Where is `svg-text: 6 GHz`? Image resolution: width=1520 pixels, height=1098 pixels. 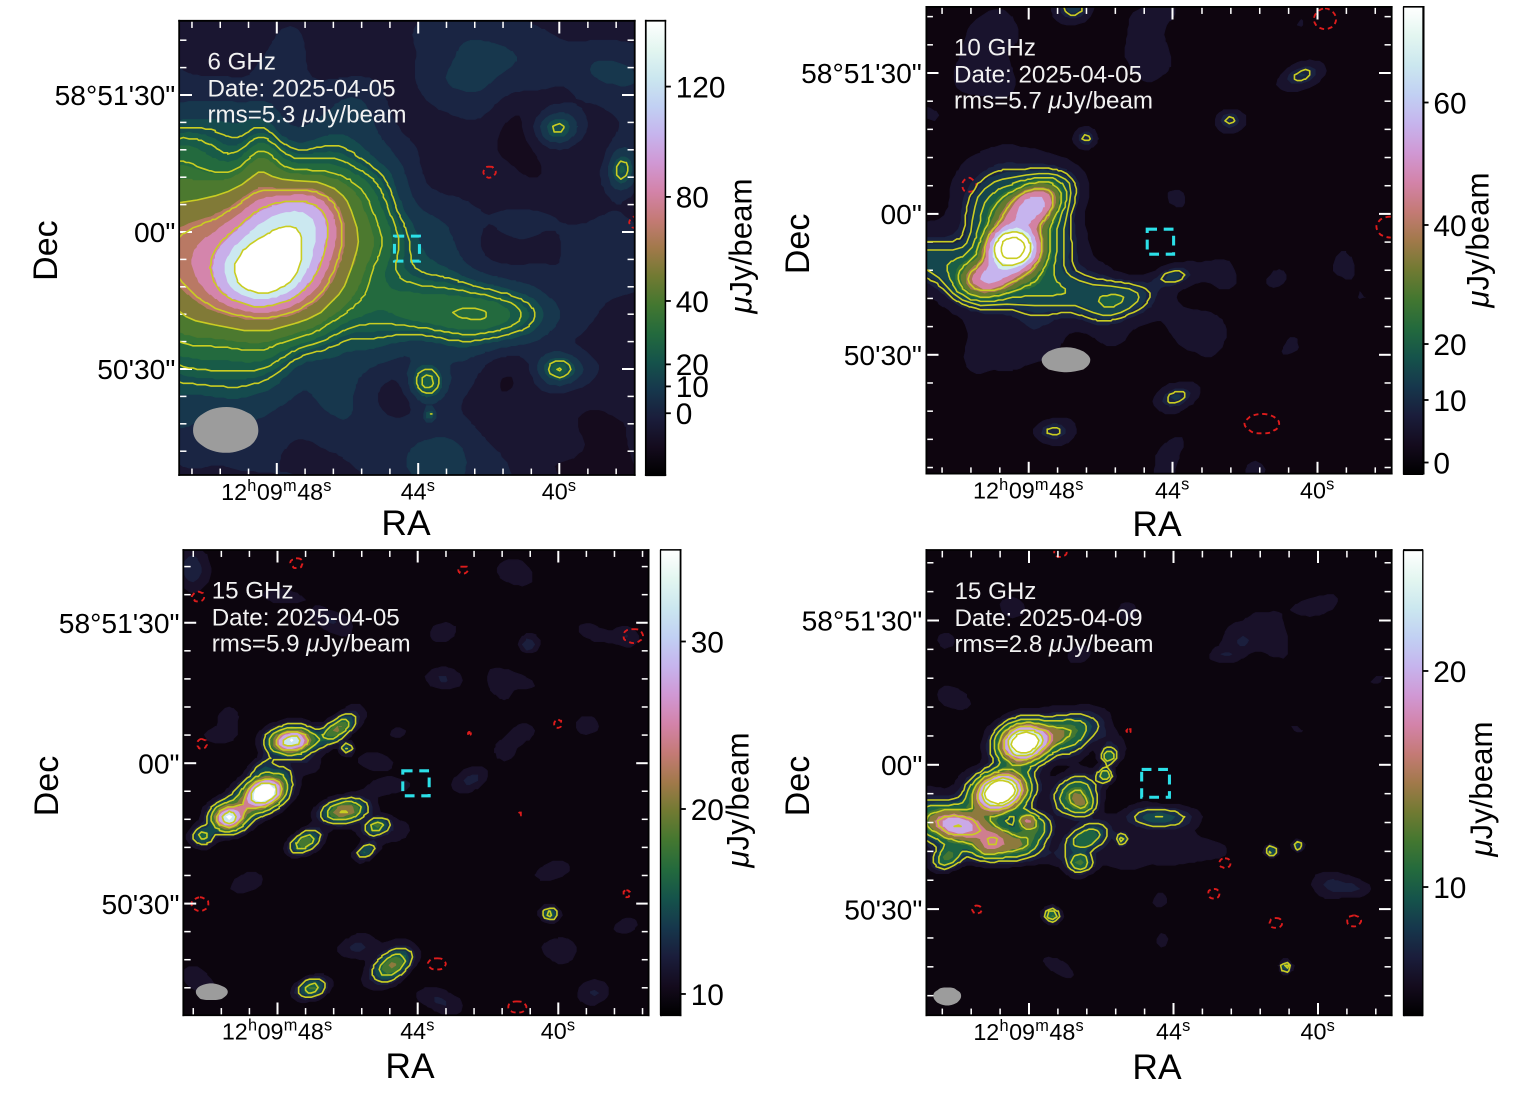 svg-text: 6 GHz is located at coordinates (241, 62).